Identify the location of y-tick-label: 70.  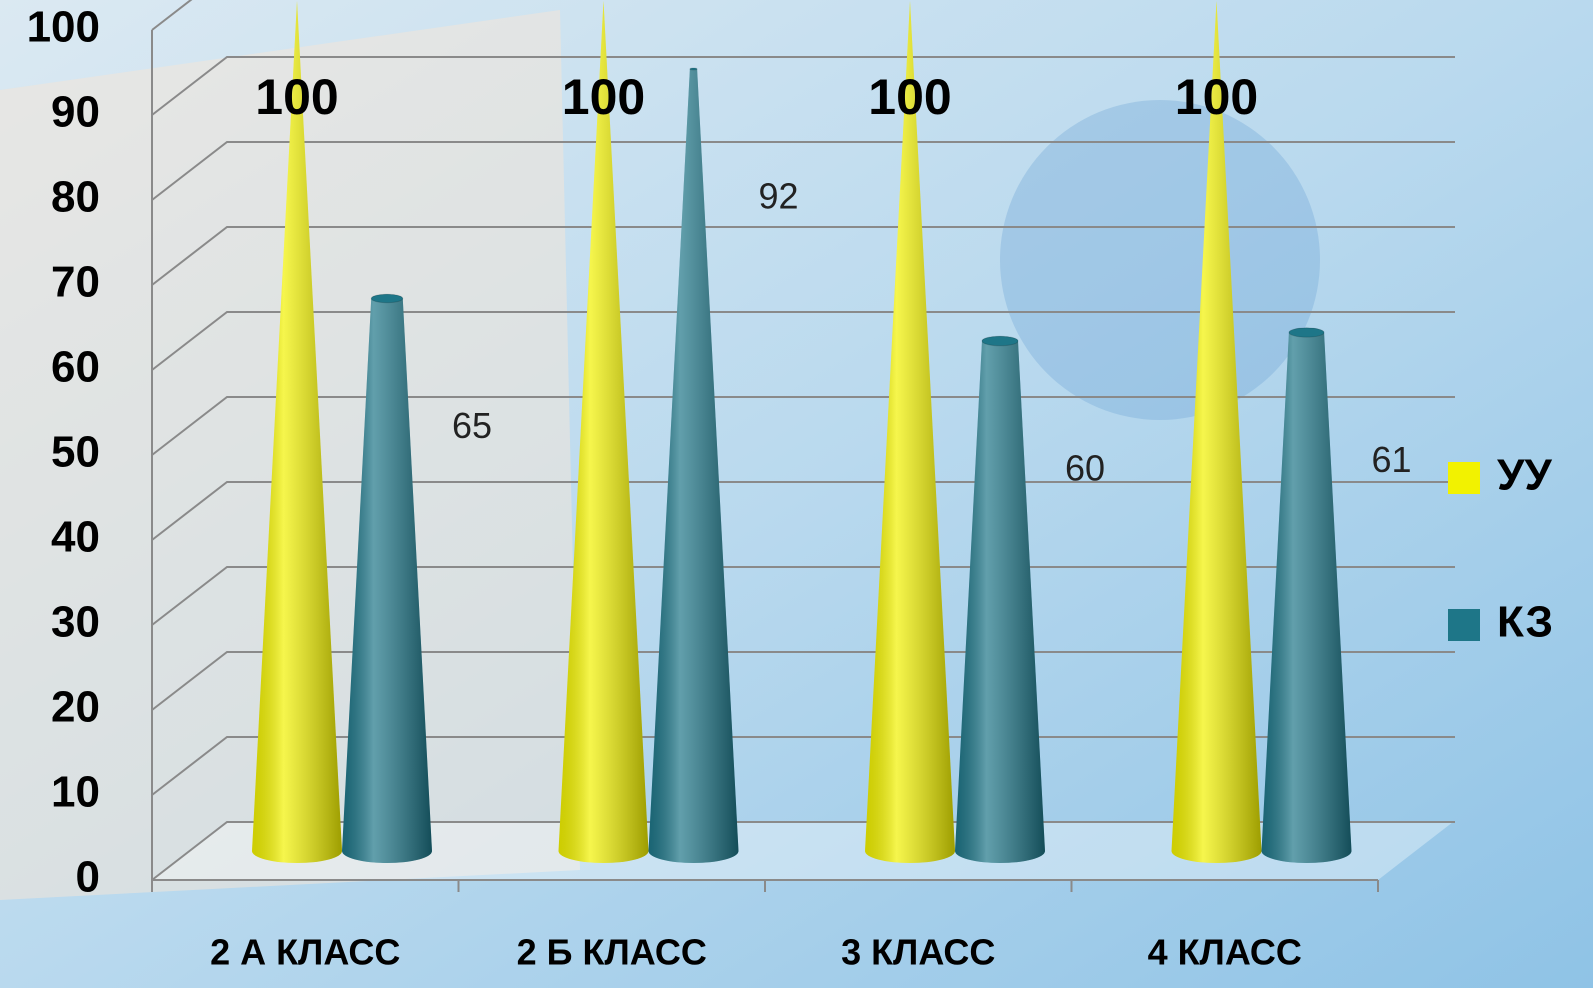
(75, 282).